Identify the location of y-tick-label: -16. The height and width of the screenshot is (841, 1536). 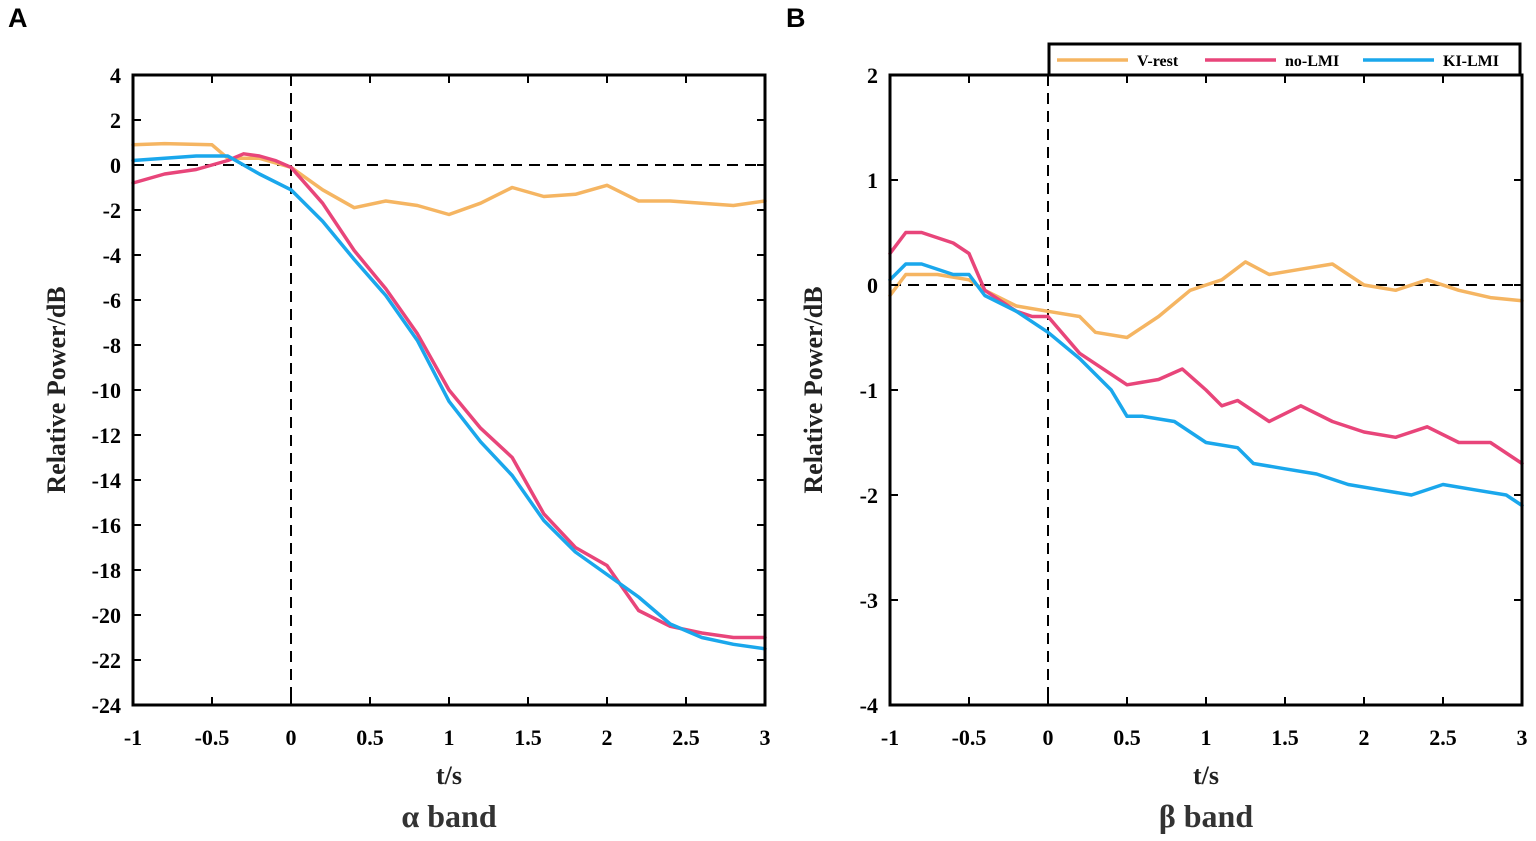
(106, 525).